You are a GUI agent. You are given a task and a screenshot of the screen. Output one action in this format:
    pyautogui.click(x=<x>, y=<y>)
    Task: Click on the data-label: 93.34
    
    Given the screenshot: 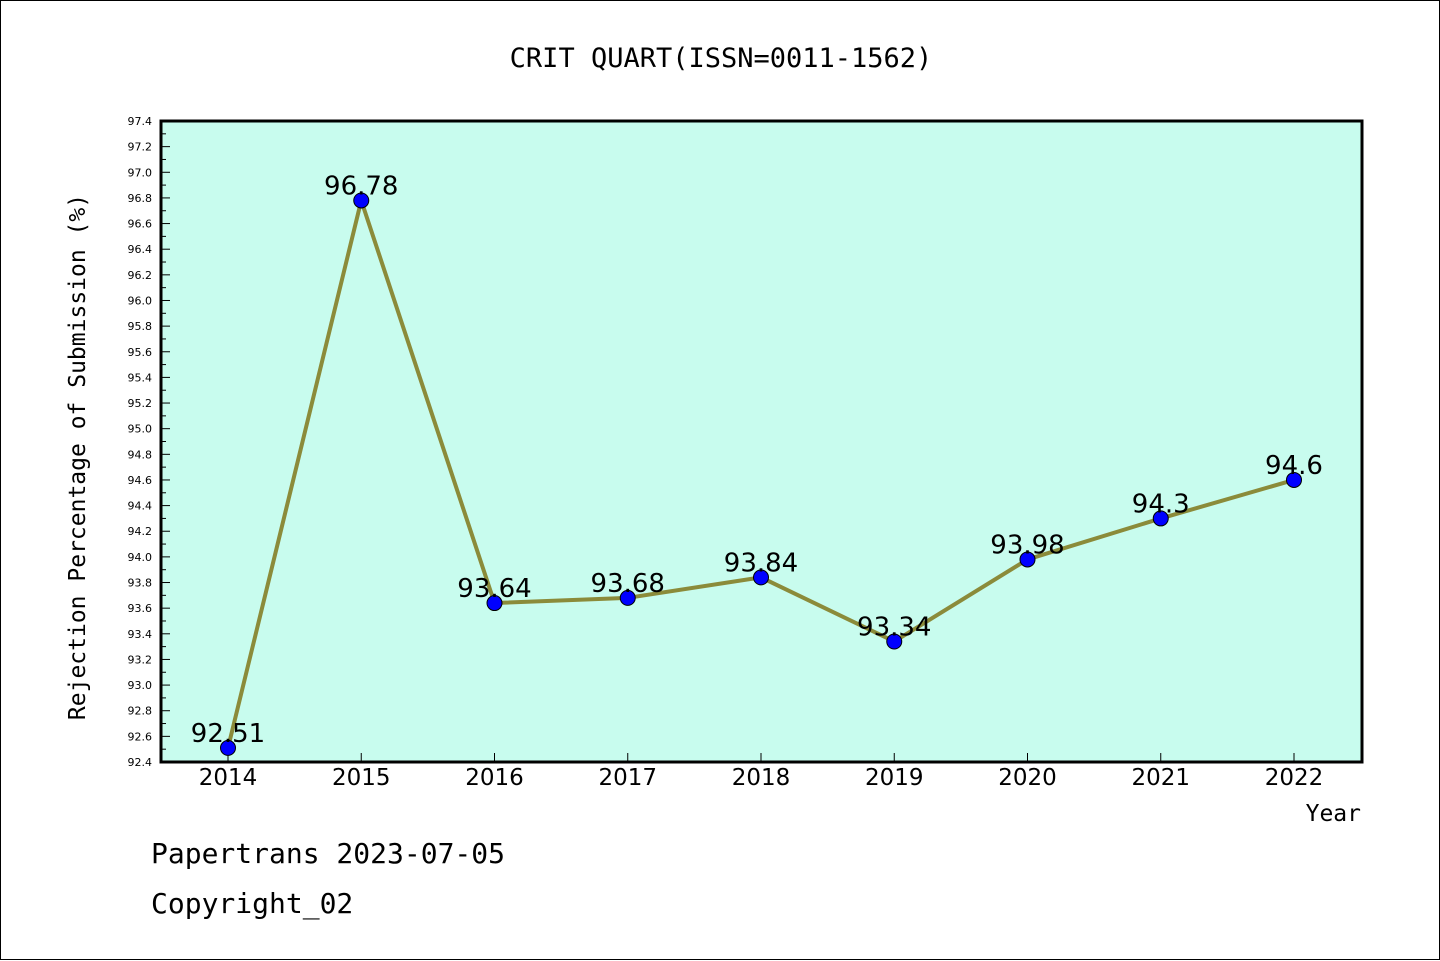 What is the action you would take?
    pyautogui.click(x=894, y=627)
    